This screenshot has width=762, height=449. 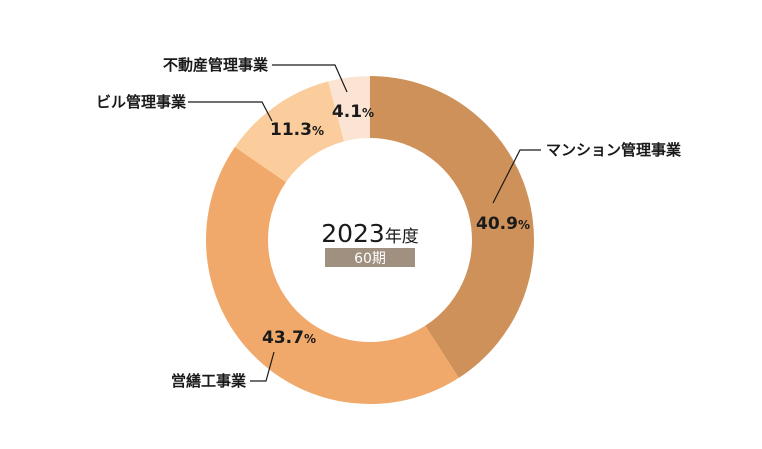 I want to click on slice-category-label: ビル管理事業, so click(x=141, y=102).